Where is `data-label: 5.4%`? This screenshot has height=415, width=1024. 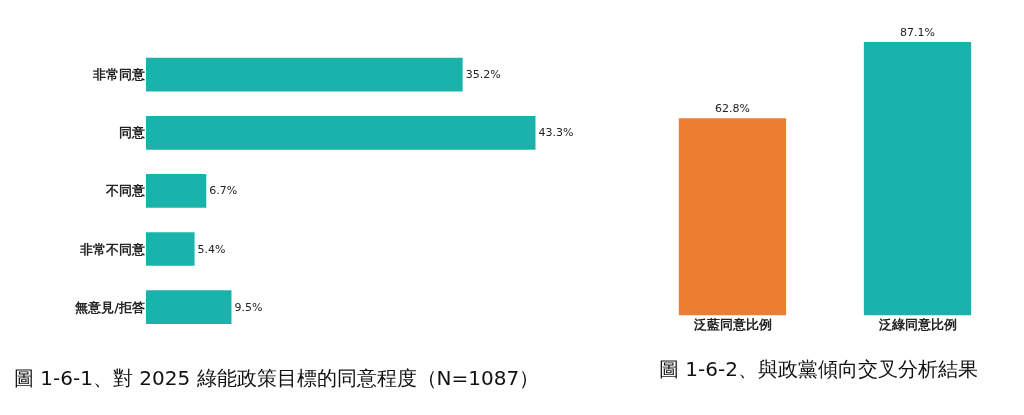 data-label: 5.4% is located at coordinates (211, 249).